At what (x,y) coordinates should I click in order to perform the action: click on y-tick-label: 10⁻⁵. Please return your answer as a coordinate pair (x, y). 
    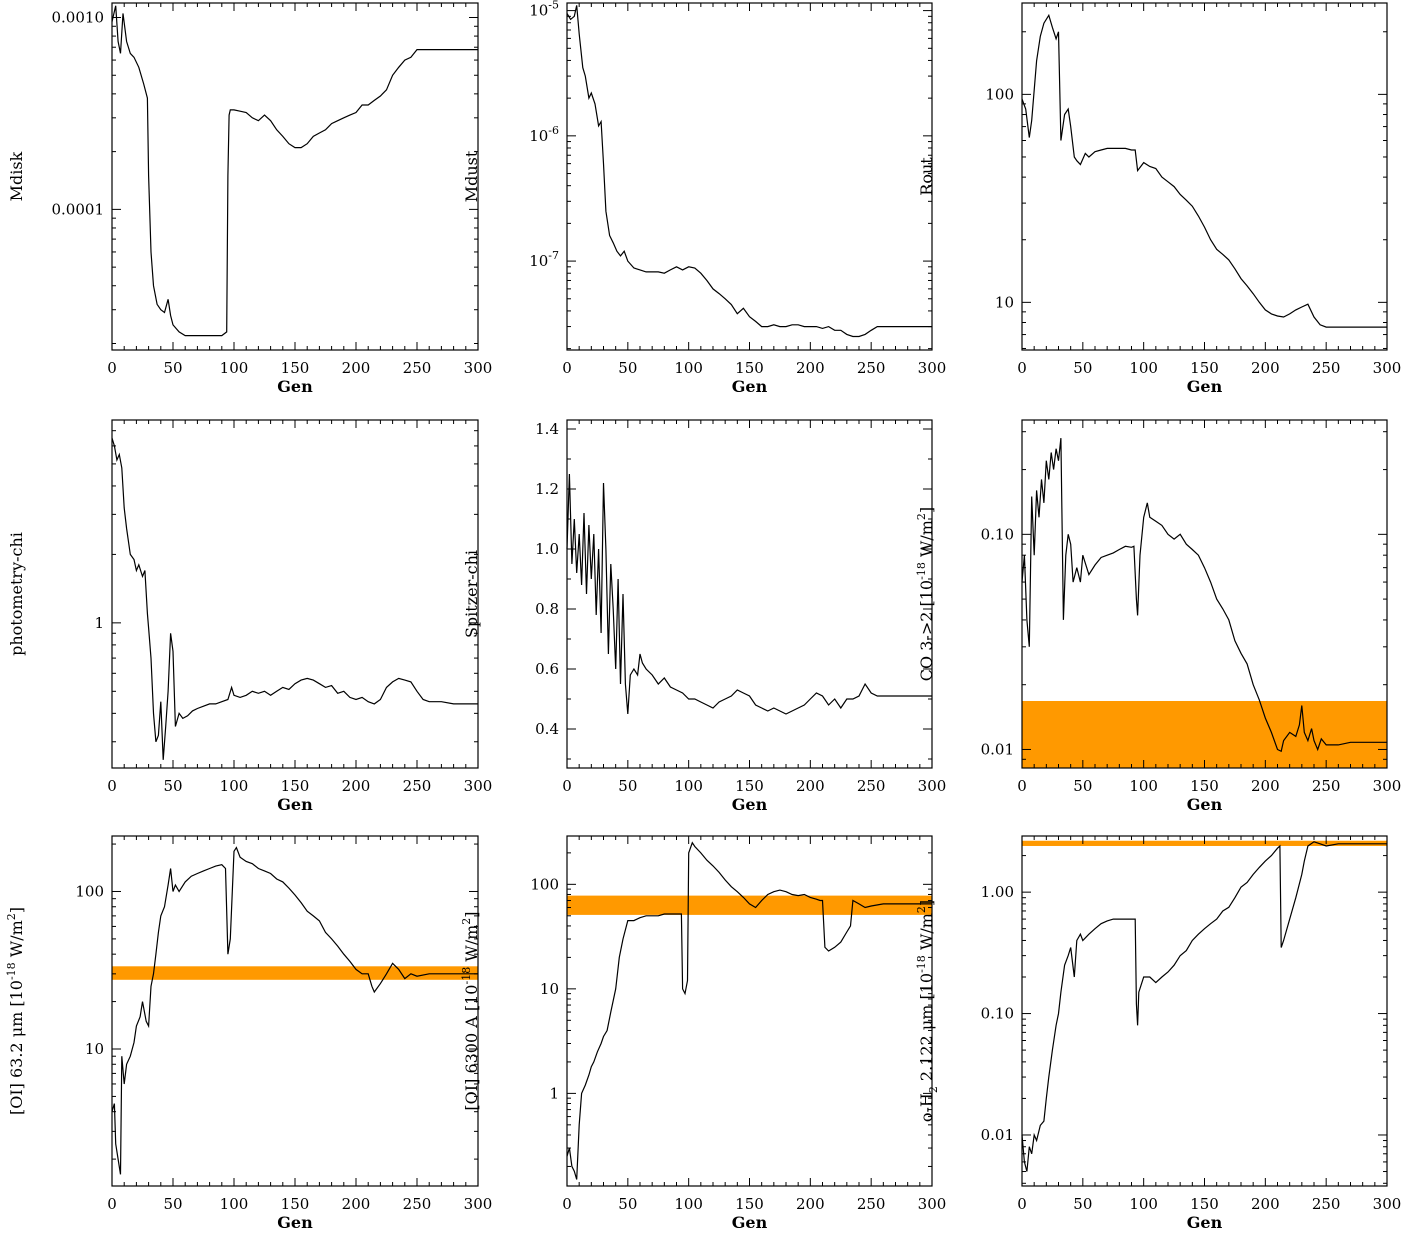
    Looking at the image, I should click on (544, 10).